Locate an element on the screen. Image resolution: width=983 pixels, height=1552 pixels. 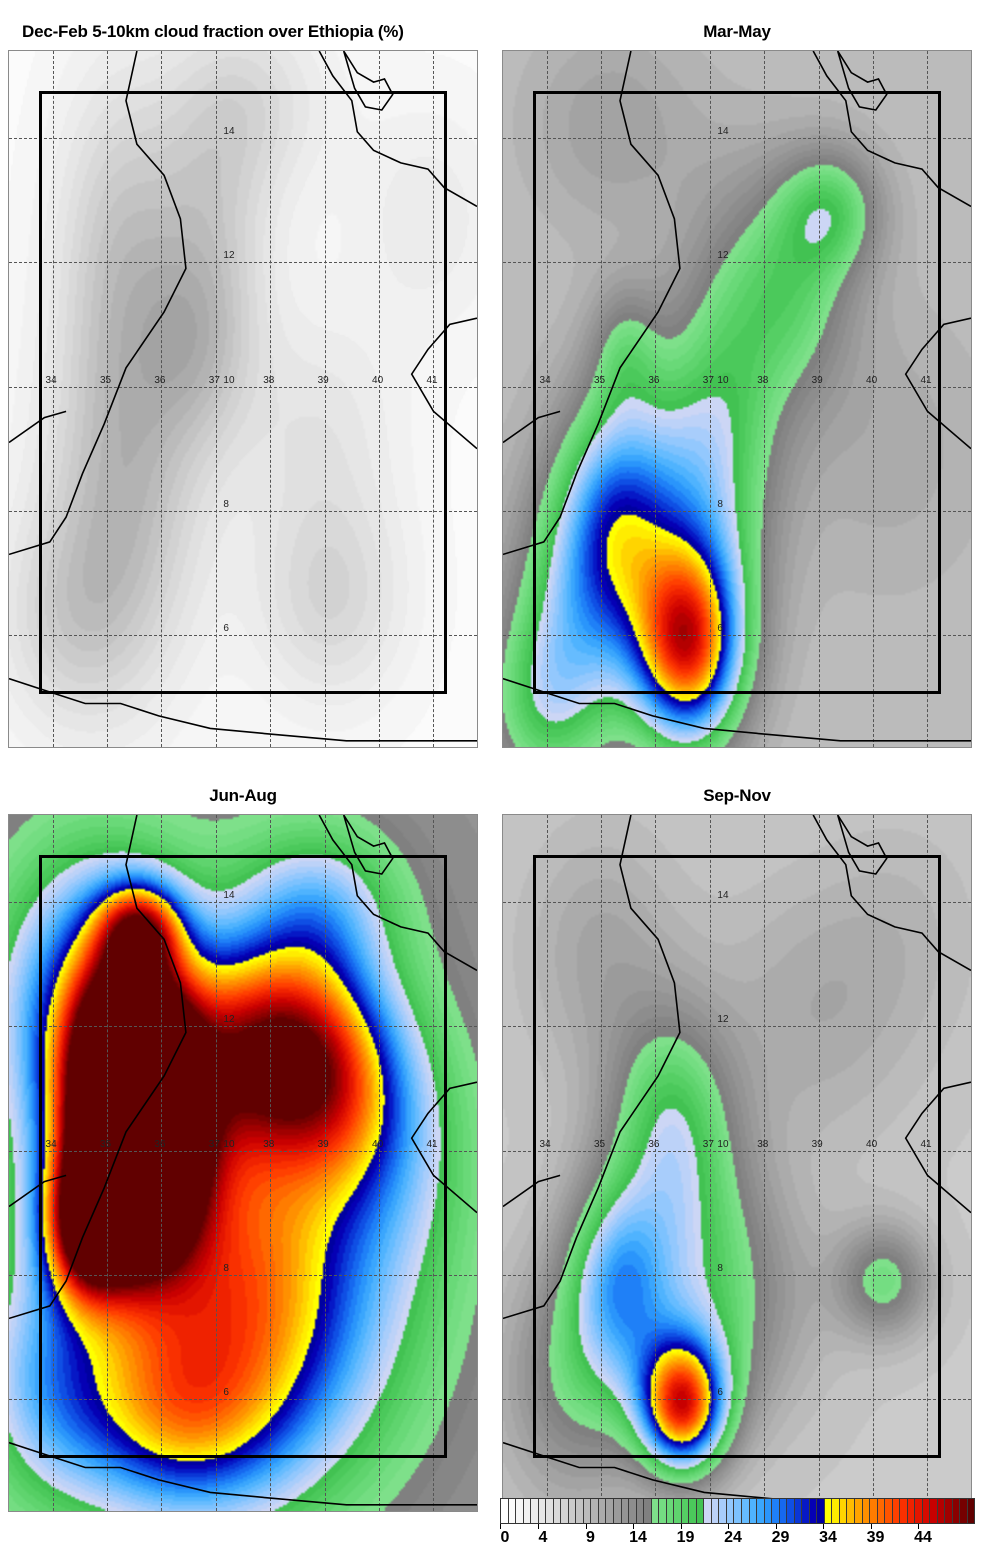
colorbar-tick-label: 4 is located at coordinates (543, 1537).